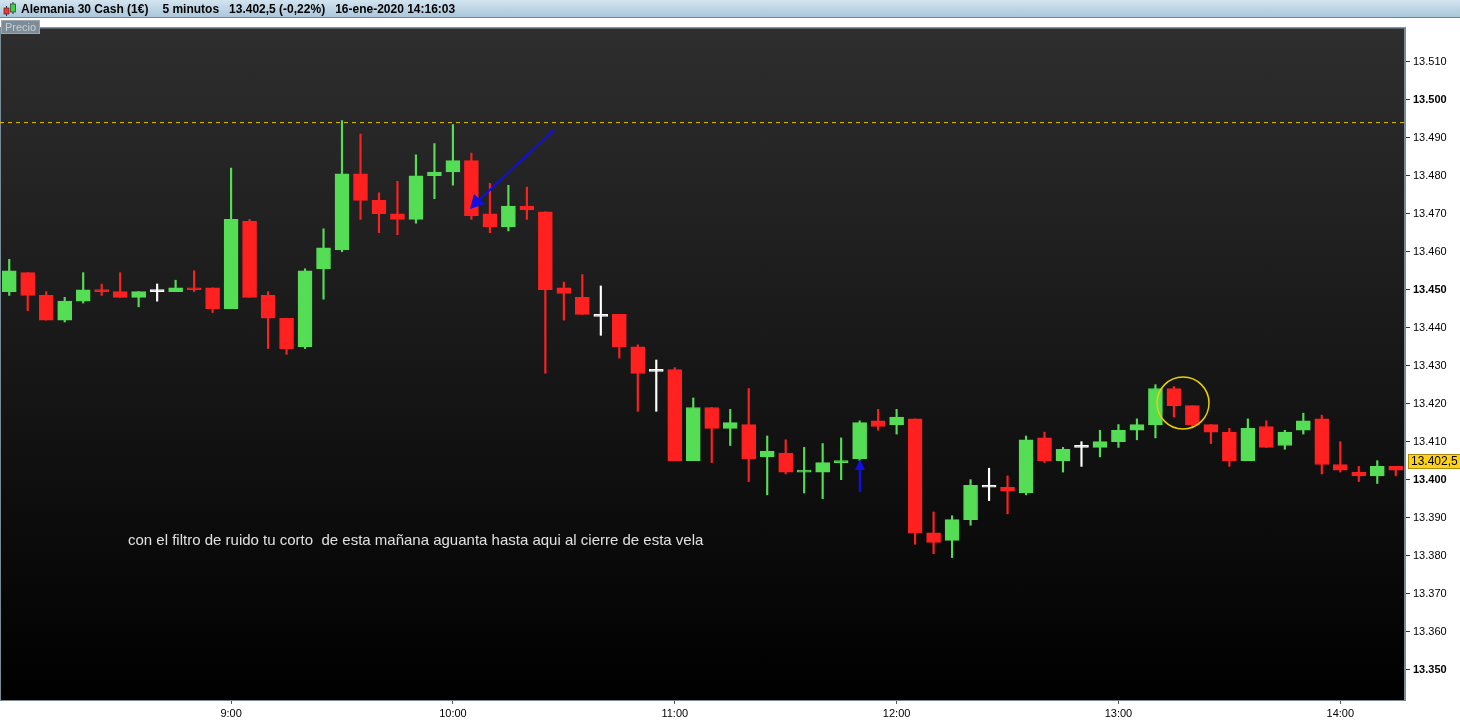 This screenshot has width=1460, height=720. I want to click on y-tick-label: 13.430, so click(1429, 364).